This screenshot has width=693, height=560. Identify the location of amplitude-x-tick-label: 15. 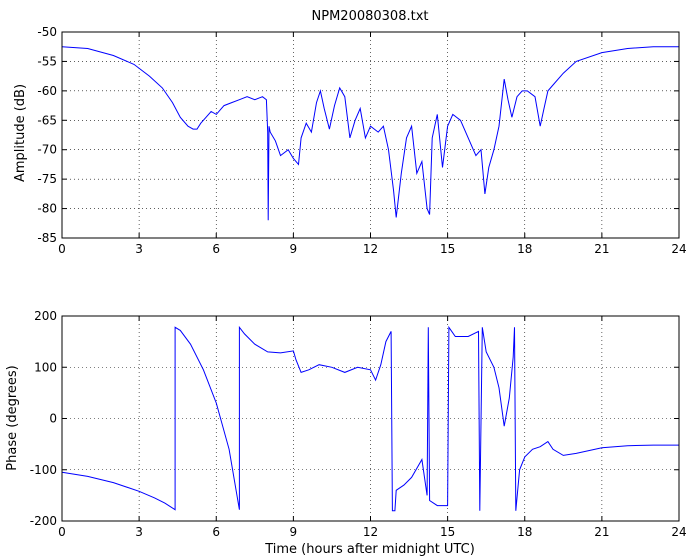
(447, 249).